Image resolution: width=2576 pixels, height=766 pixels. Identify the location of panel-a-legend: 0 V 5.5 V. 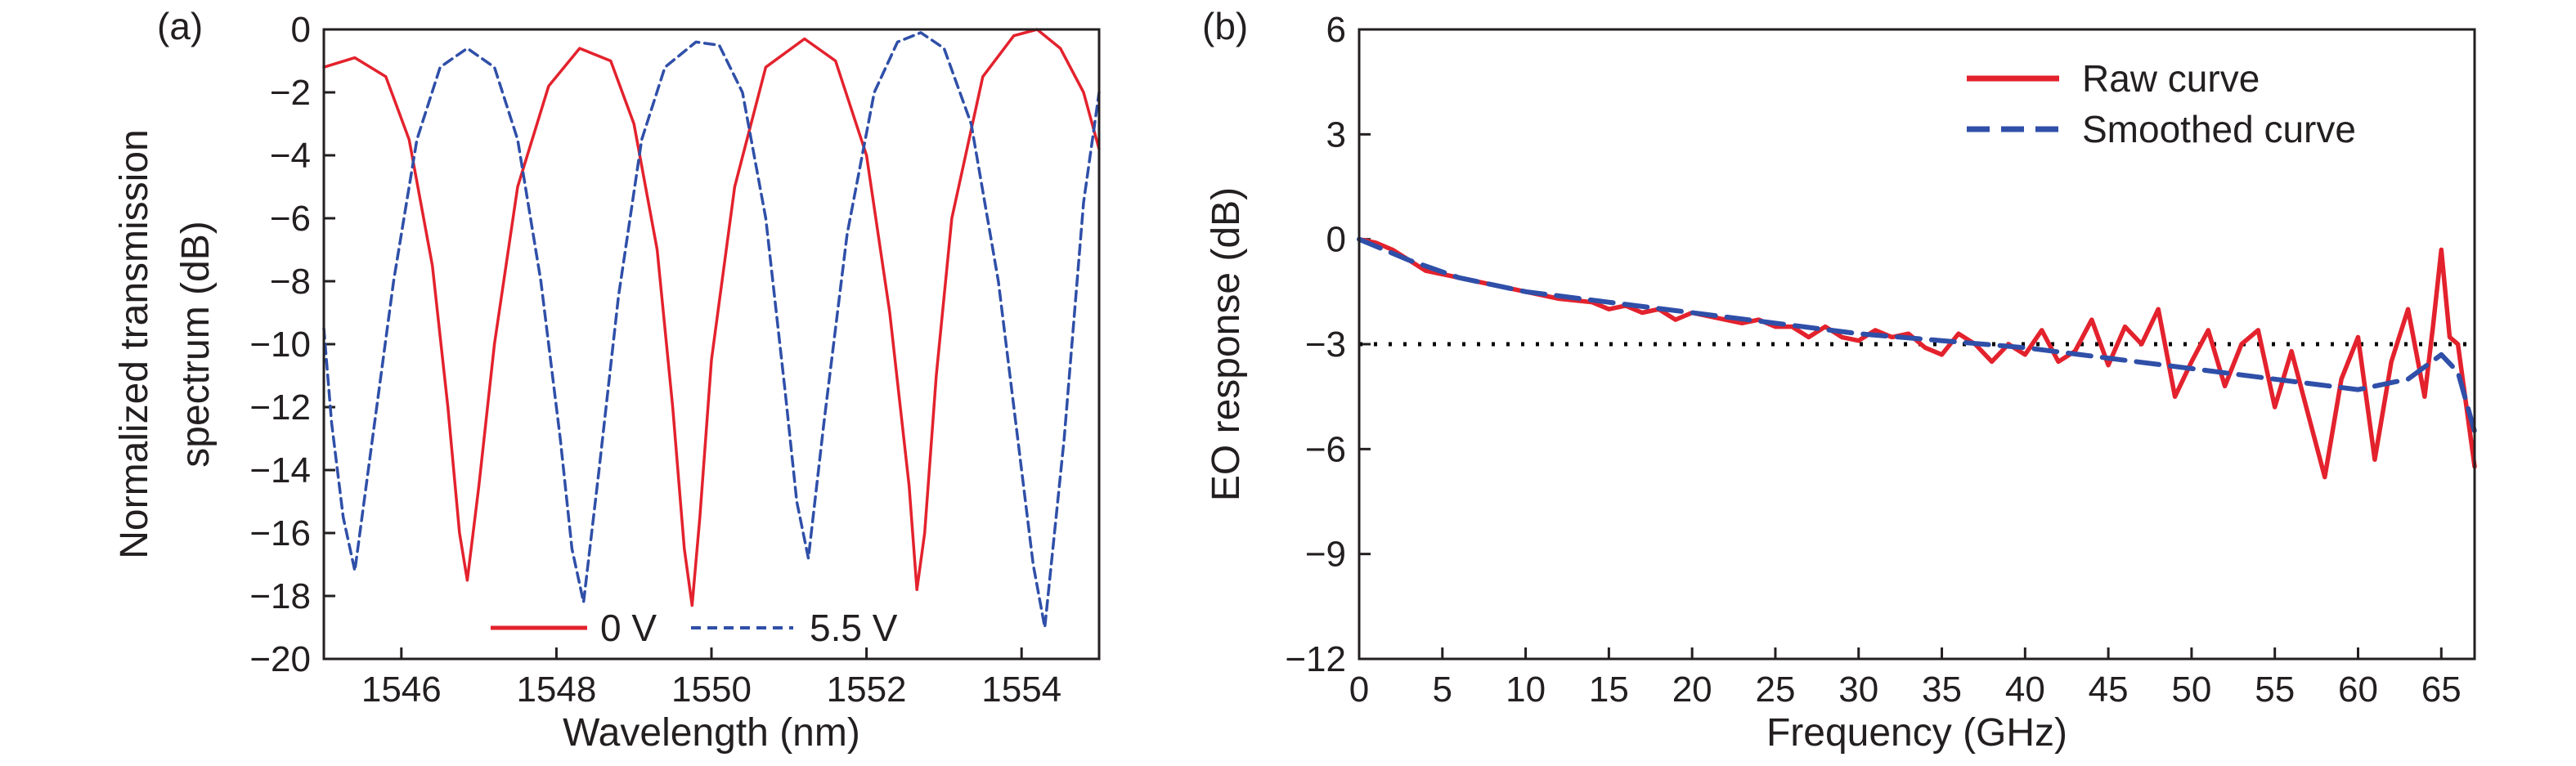
(695, 628).